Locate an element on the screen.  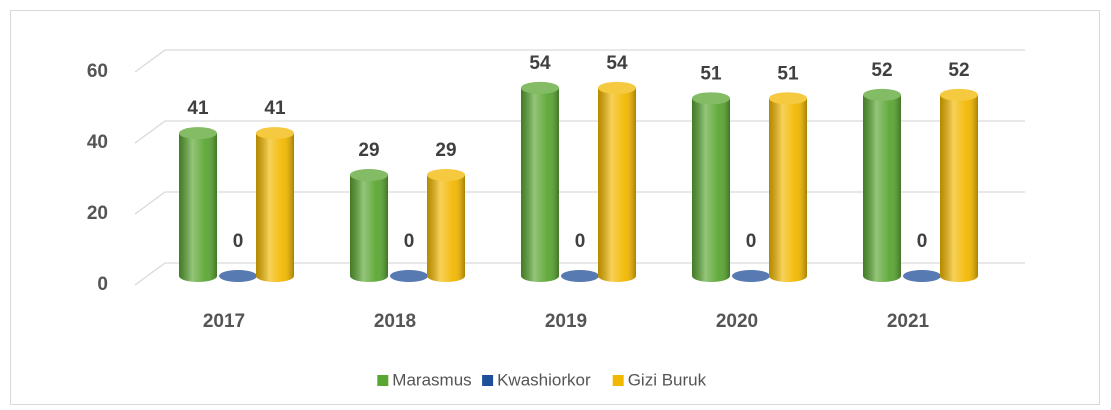
y-tick-label: 0 is located at coordinates (102, 284).